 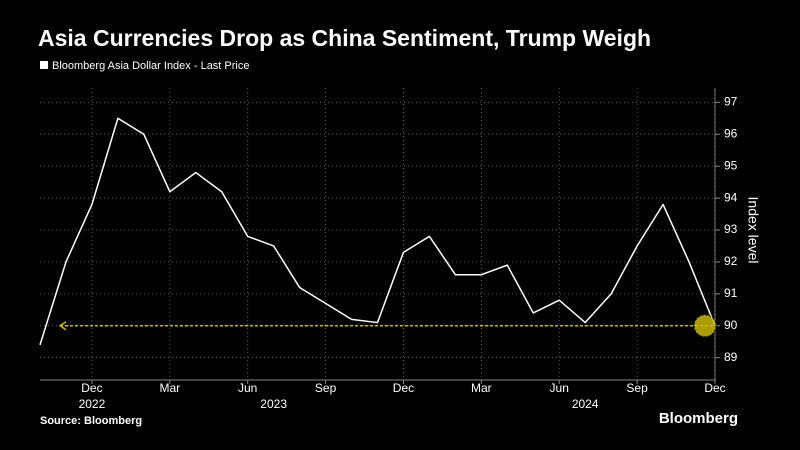 I want to click on y-tick-label: 97, so click(x=731, y=102).